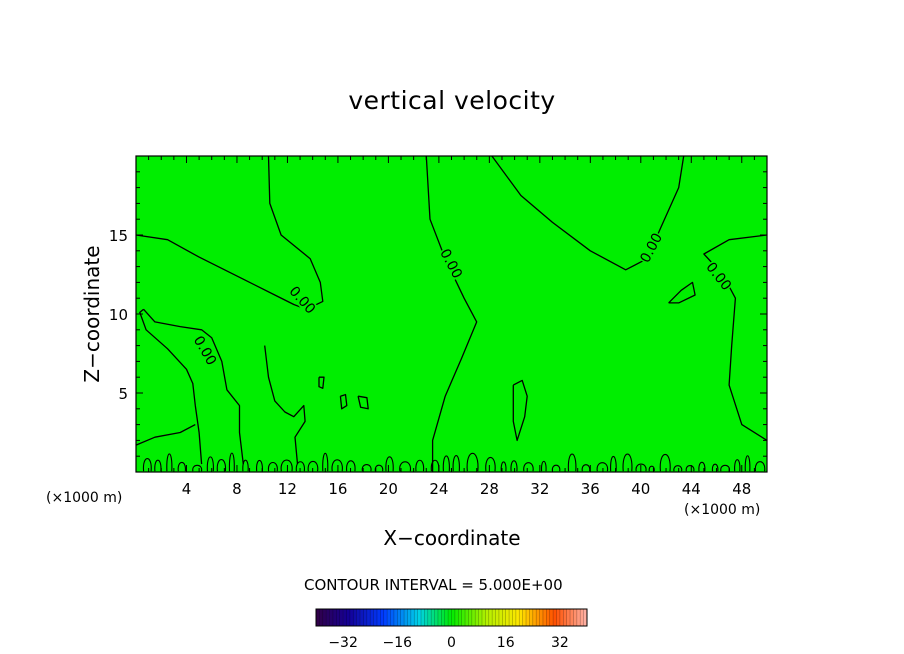 This screenshot has height=654, width=904. What do you see at coordinates (433, 585) in the screenshot?
I see `contour-interval-label: CONTOUR INTERVAL = 5.000E+00` at bounding box center [433, 585].